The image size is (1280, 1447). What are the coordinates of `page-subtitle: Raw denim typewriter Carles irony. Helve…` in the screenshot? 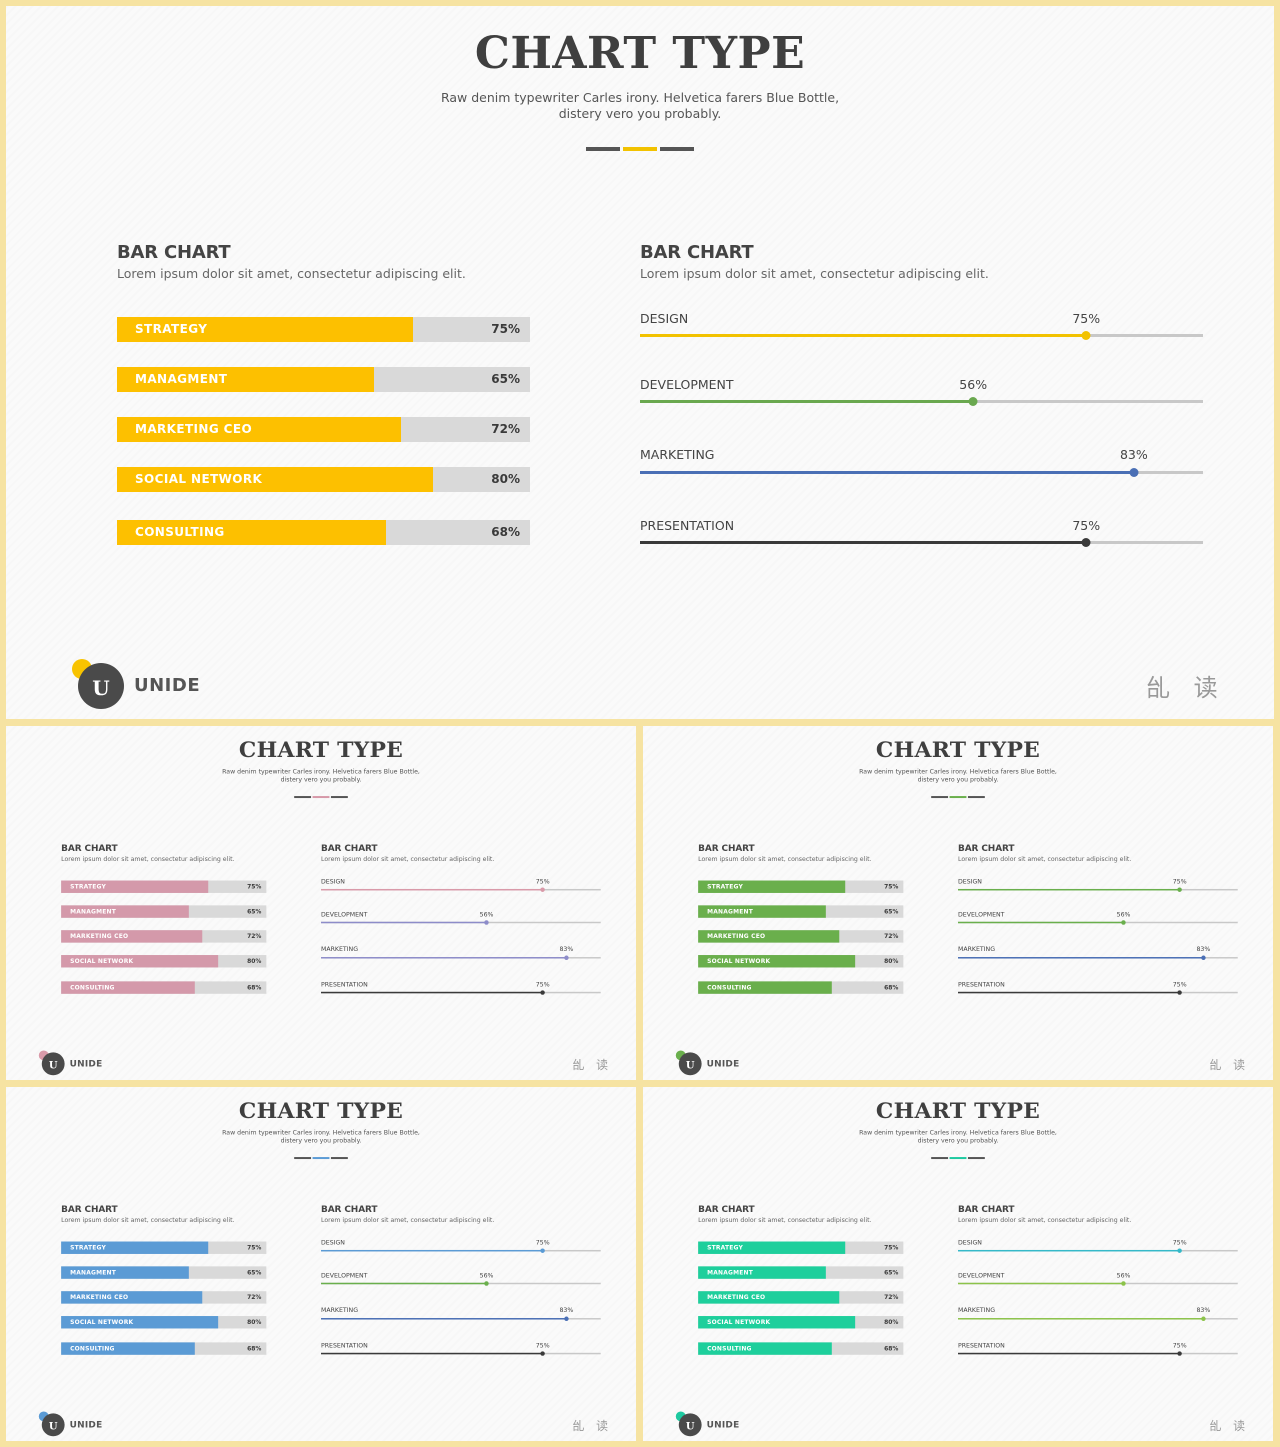 It's located at (321, 1137).